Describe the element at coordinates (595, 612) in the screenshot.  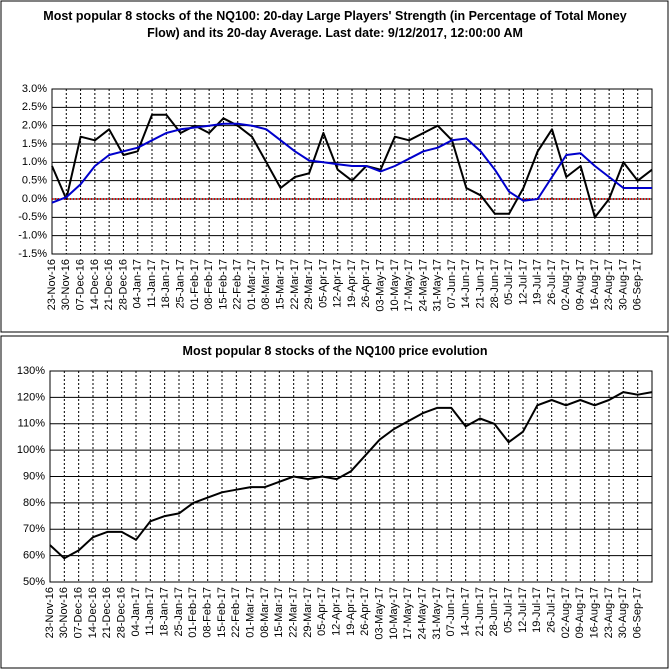
I see `x-tick-label: 16-Aug-17` at that location.